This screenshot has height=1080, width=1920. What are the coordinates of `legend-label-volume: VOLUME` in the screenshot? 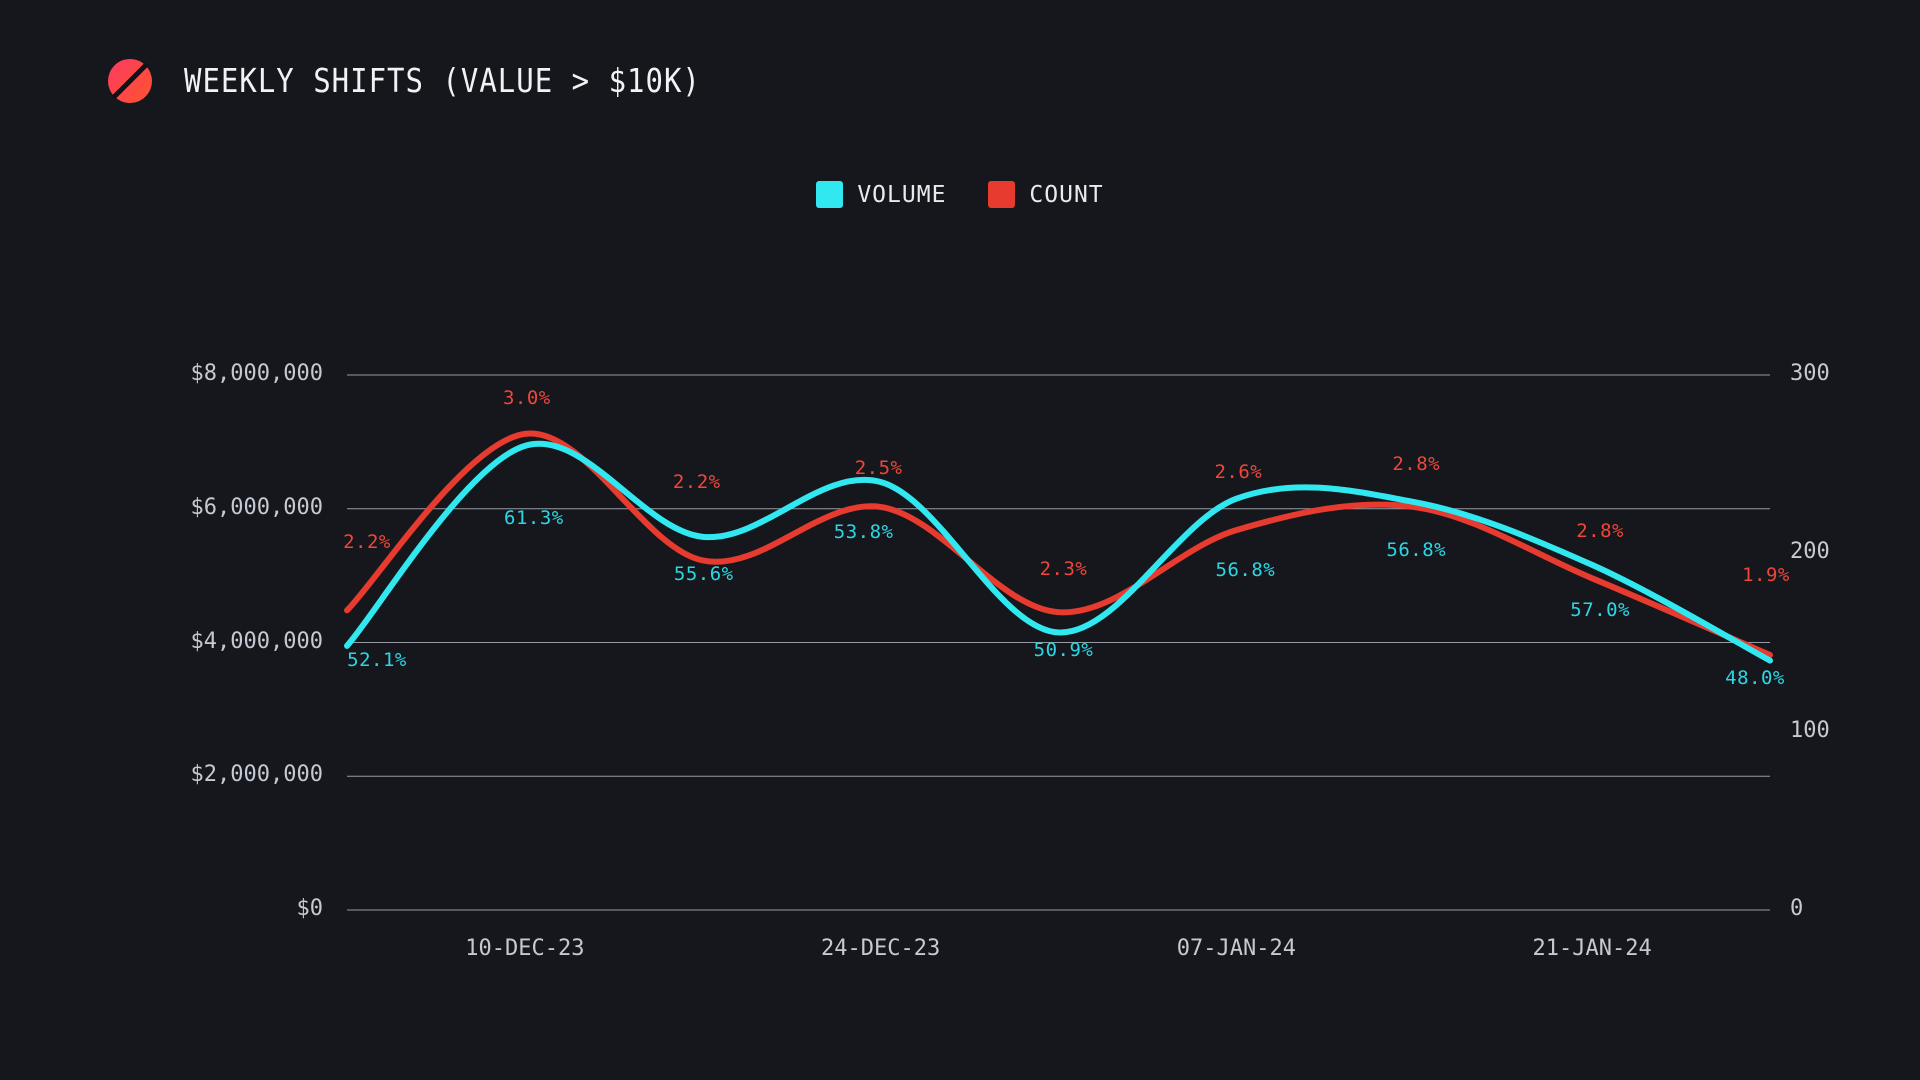 It's located at (902, 194).